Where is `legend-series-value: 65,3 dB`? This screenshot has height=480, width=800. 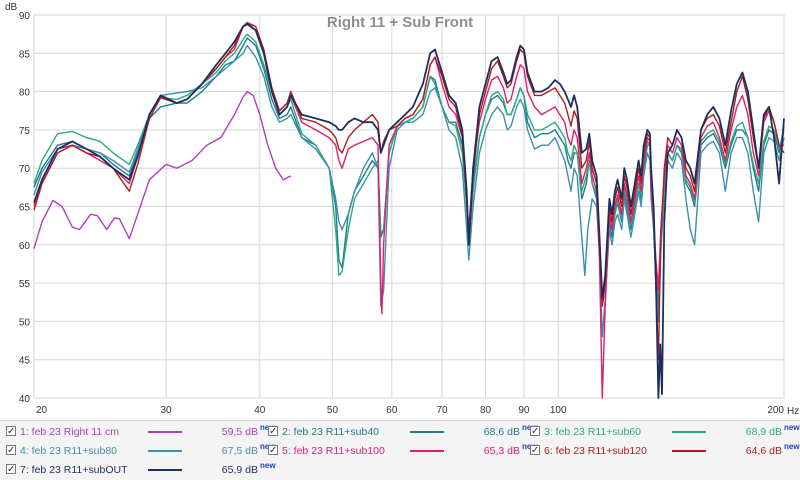
legend-series-value: 65,3 dB is located at coordinates (501, 451).